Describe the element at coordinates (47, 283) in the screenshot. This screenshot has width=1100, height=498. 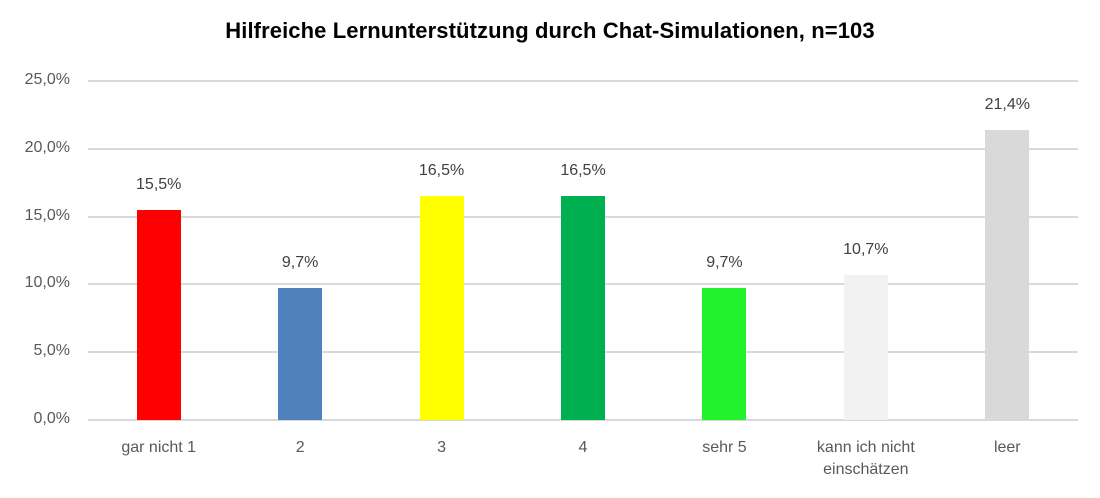
I see `y-tick-label: 10,0%` at that location.